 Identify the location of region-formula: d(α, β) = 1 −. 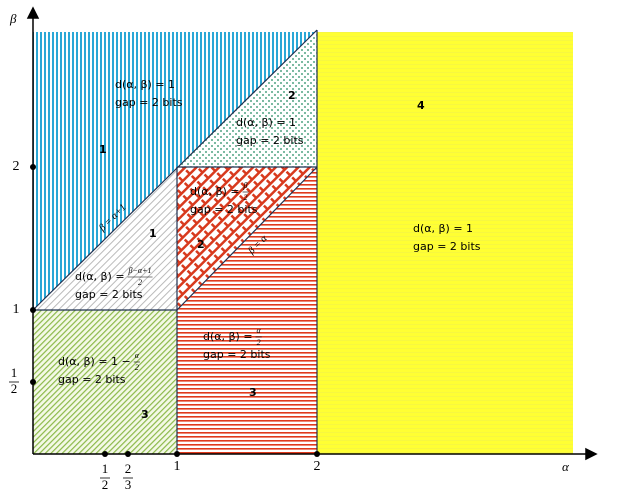
(94, 361).